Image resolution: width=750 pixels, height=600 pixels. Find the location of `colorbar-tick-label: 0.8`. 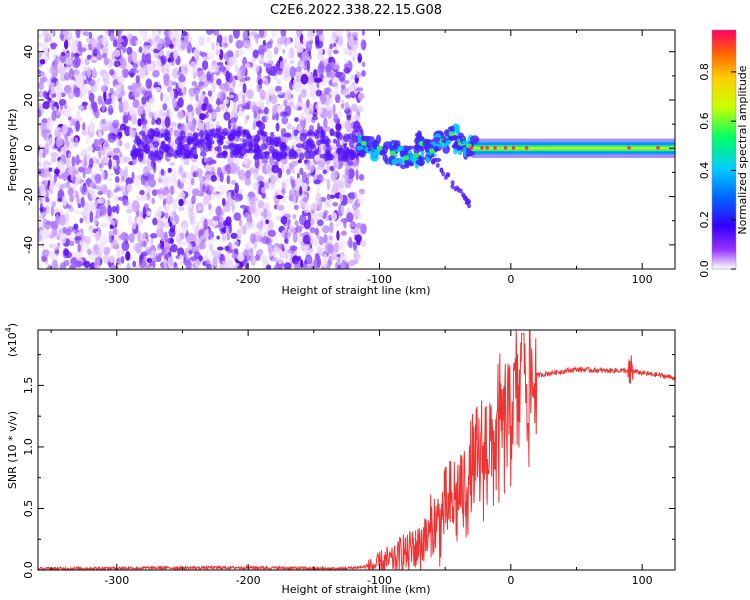

colorbar-tick-label: 0.8 is located at coordinates (704, 72).